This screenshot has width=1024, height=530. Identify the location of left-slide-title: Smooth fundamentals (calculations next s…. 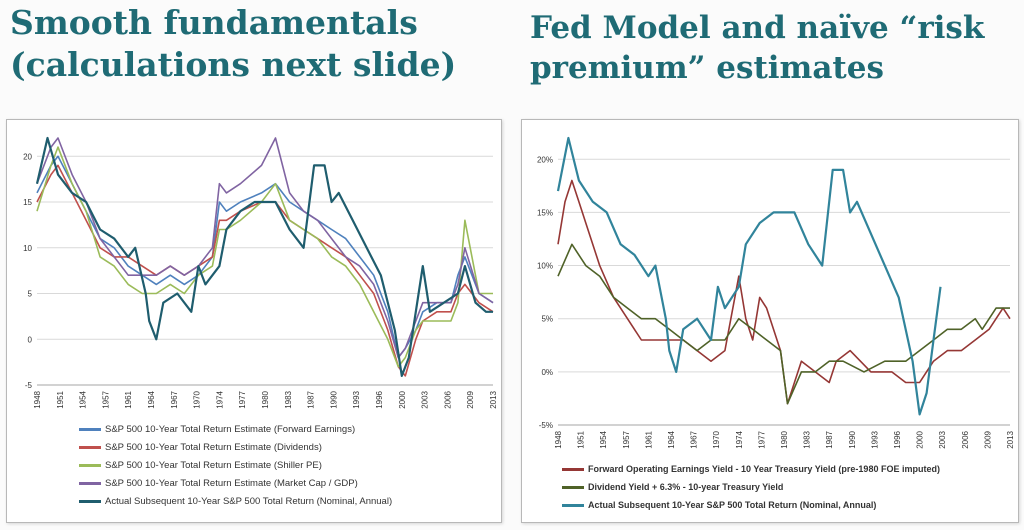
(245, 44).